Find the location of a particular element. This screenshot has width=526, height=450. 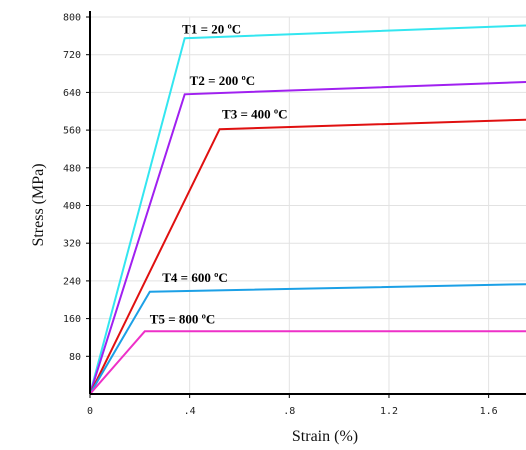

x-tick-label-4: 1.6 is located at coordinates (489, 411).